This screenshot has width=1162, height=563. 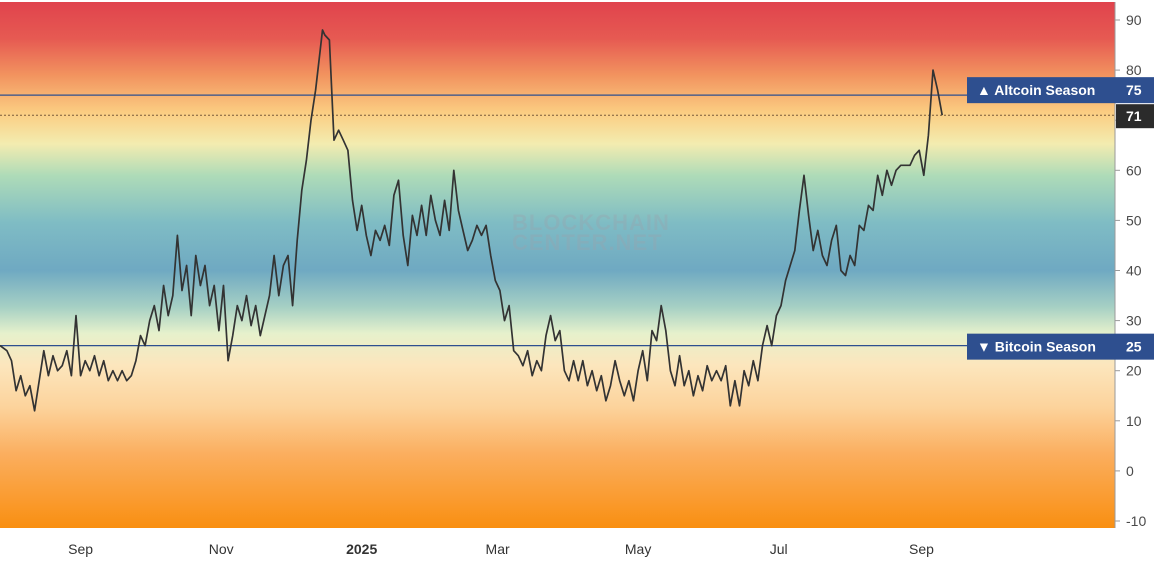 I want to click on x-axis: Sep Nov 2025 Mar May Jul Sep, so click(x=501, y=549).